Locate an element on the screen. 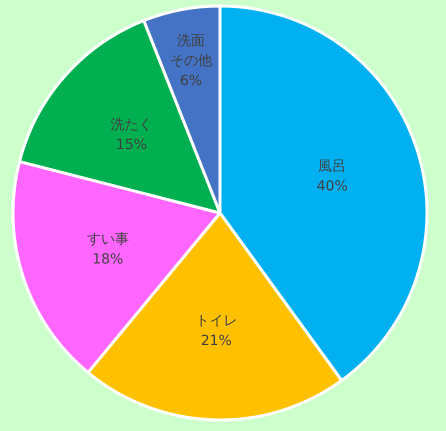  slice-label: 風呂 is located at coordinates (332, 166).